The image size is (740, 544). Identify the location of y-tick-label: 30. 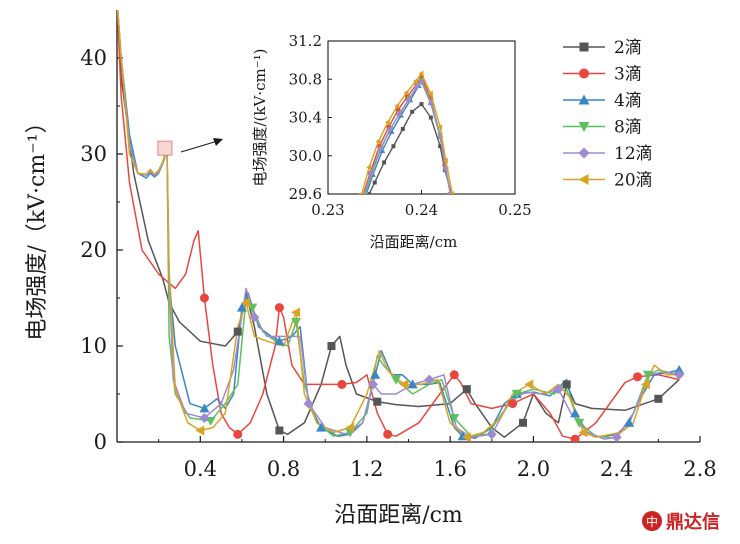
(93, 154).